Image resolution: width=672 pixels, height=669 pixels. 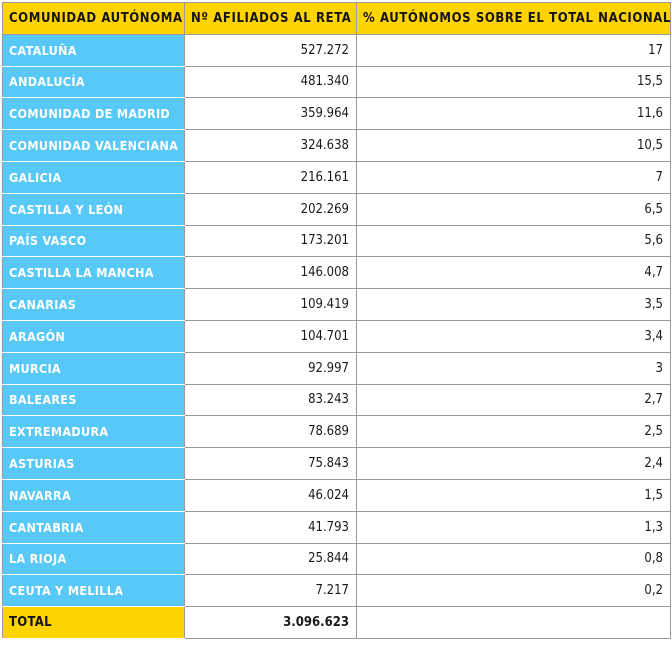 What do you see at coordinates (270, 432) in the screenshot?
I see `affiliates-cell: 78.689` at bounding box center [270, 432].